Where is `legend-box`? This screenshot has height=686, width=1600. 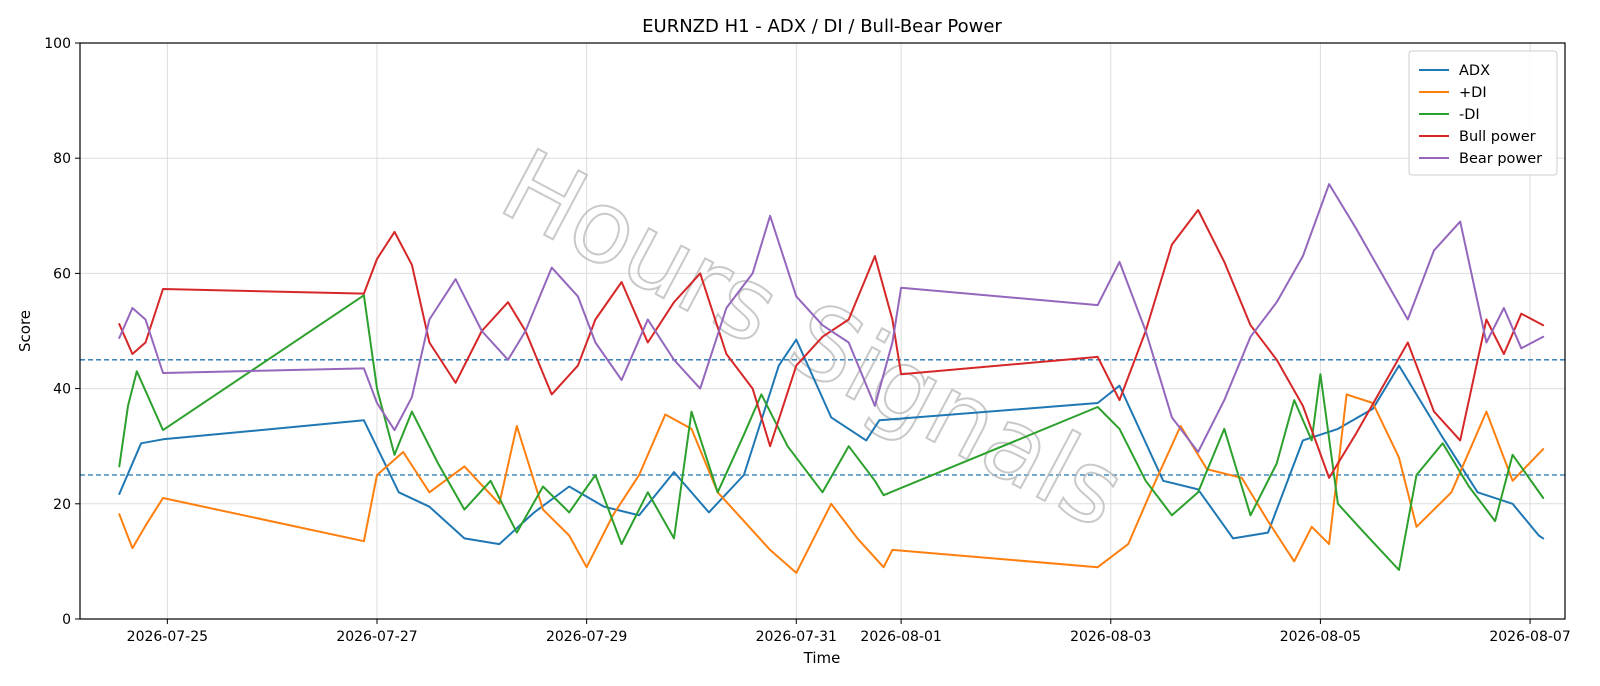
legend-box is located at coordinates (1483, 113).